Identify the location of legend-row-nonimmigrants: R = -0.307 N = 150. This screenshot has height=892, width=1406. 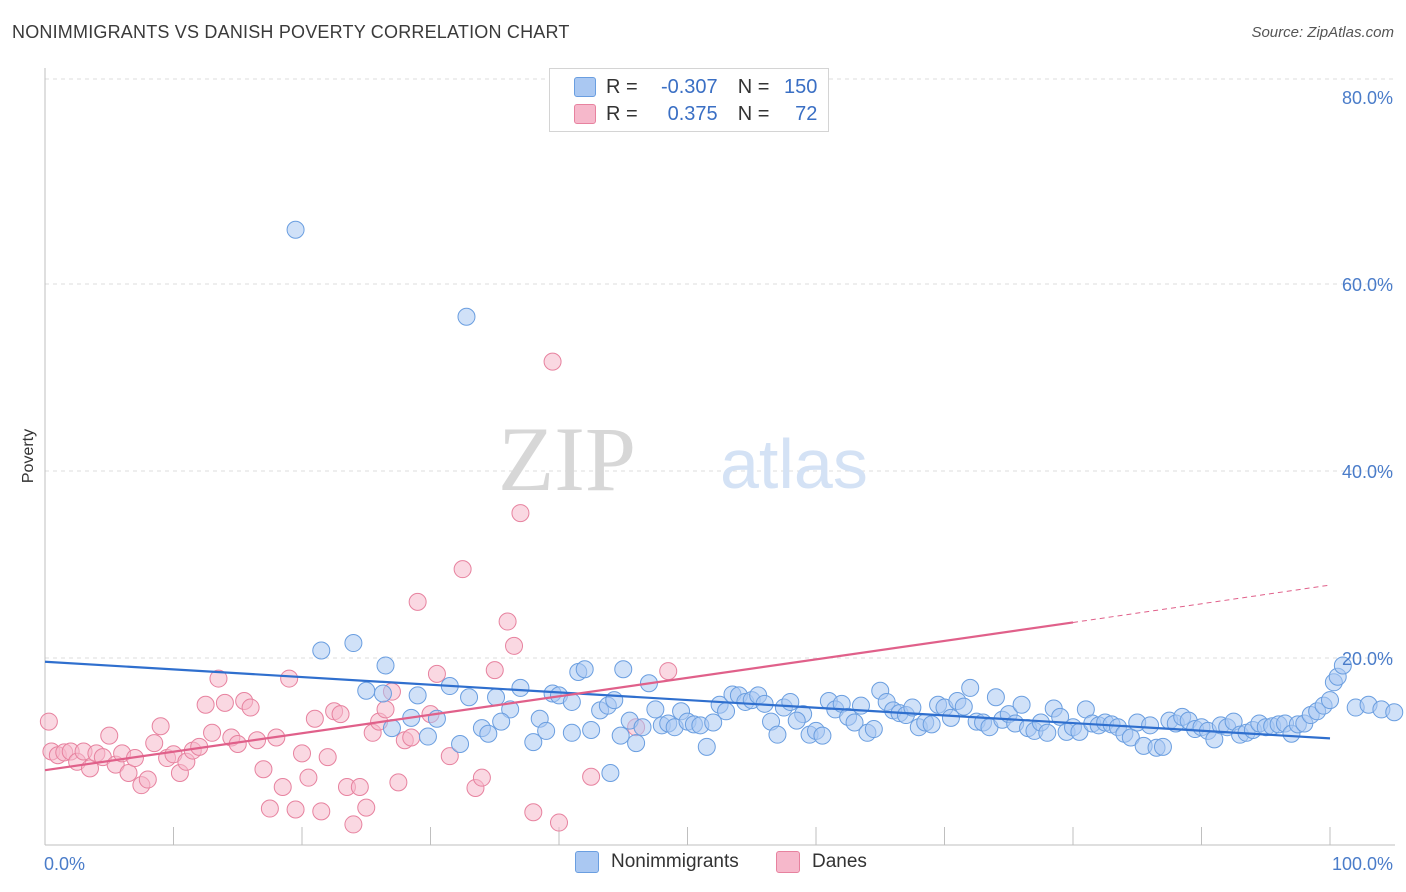
(695, 87).